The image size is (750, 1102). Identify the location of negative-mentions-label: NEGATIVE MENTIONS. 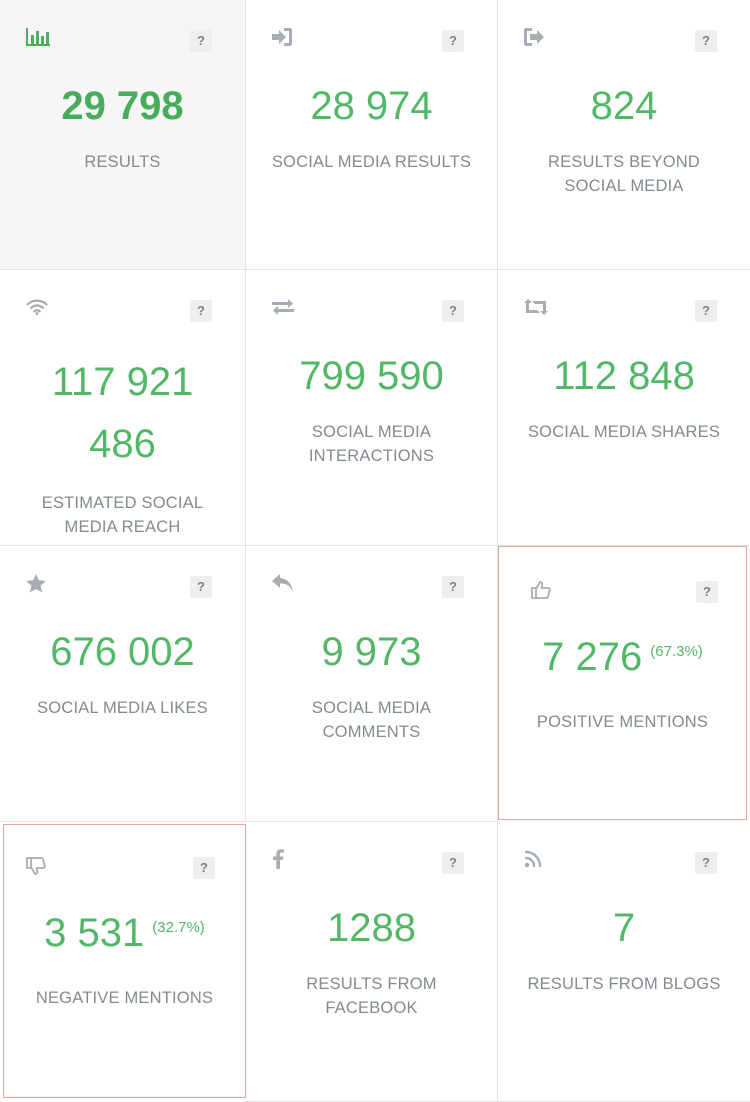
(124, 998).